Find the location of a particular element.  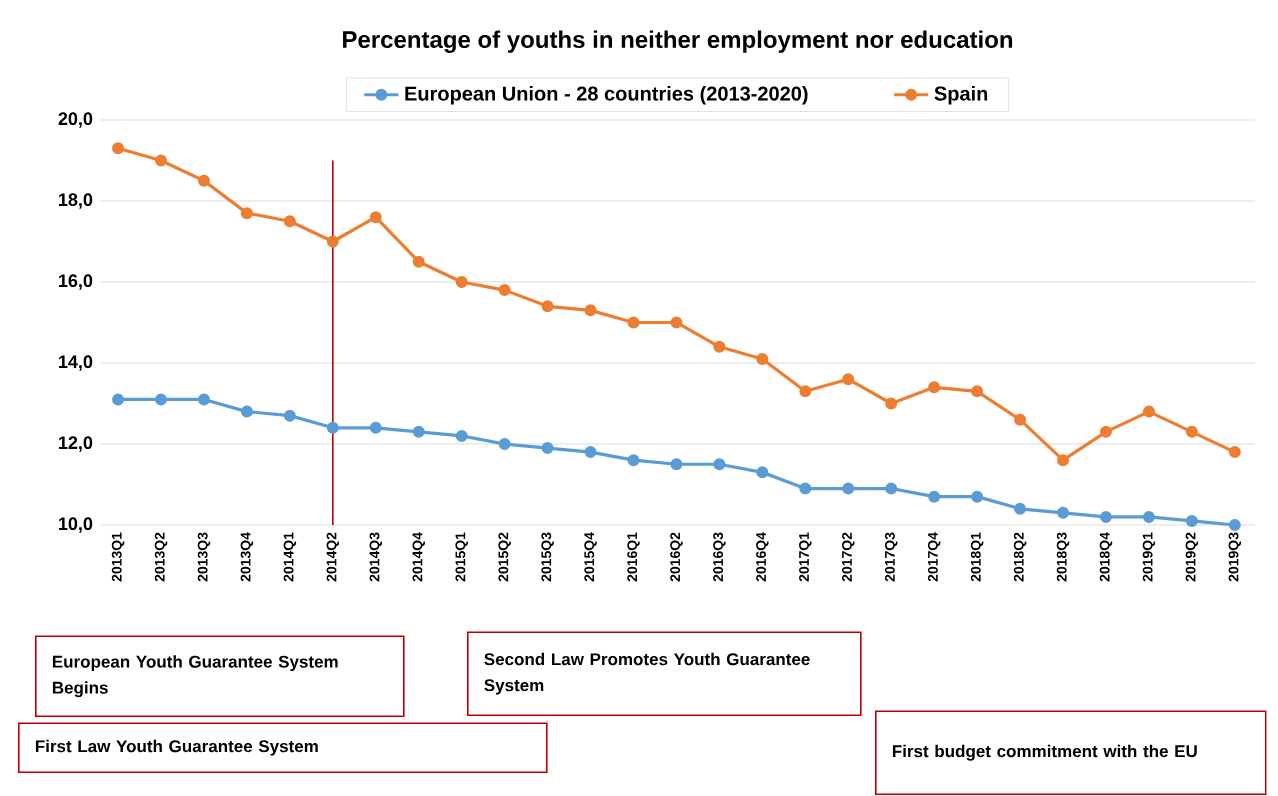

x-tick-label: 2015Q1 is located at coordinates (461, 557).